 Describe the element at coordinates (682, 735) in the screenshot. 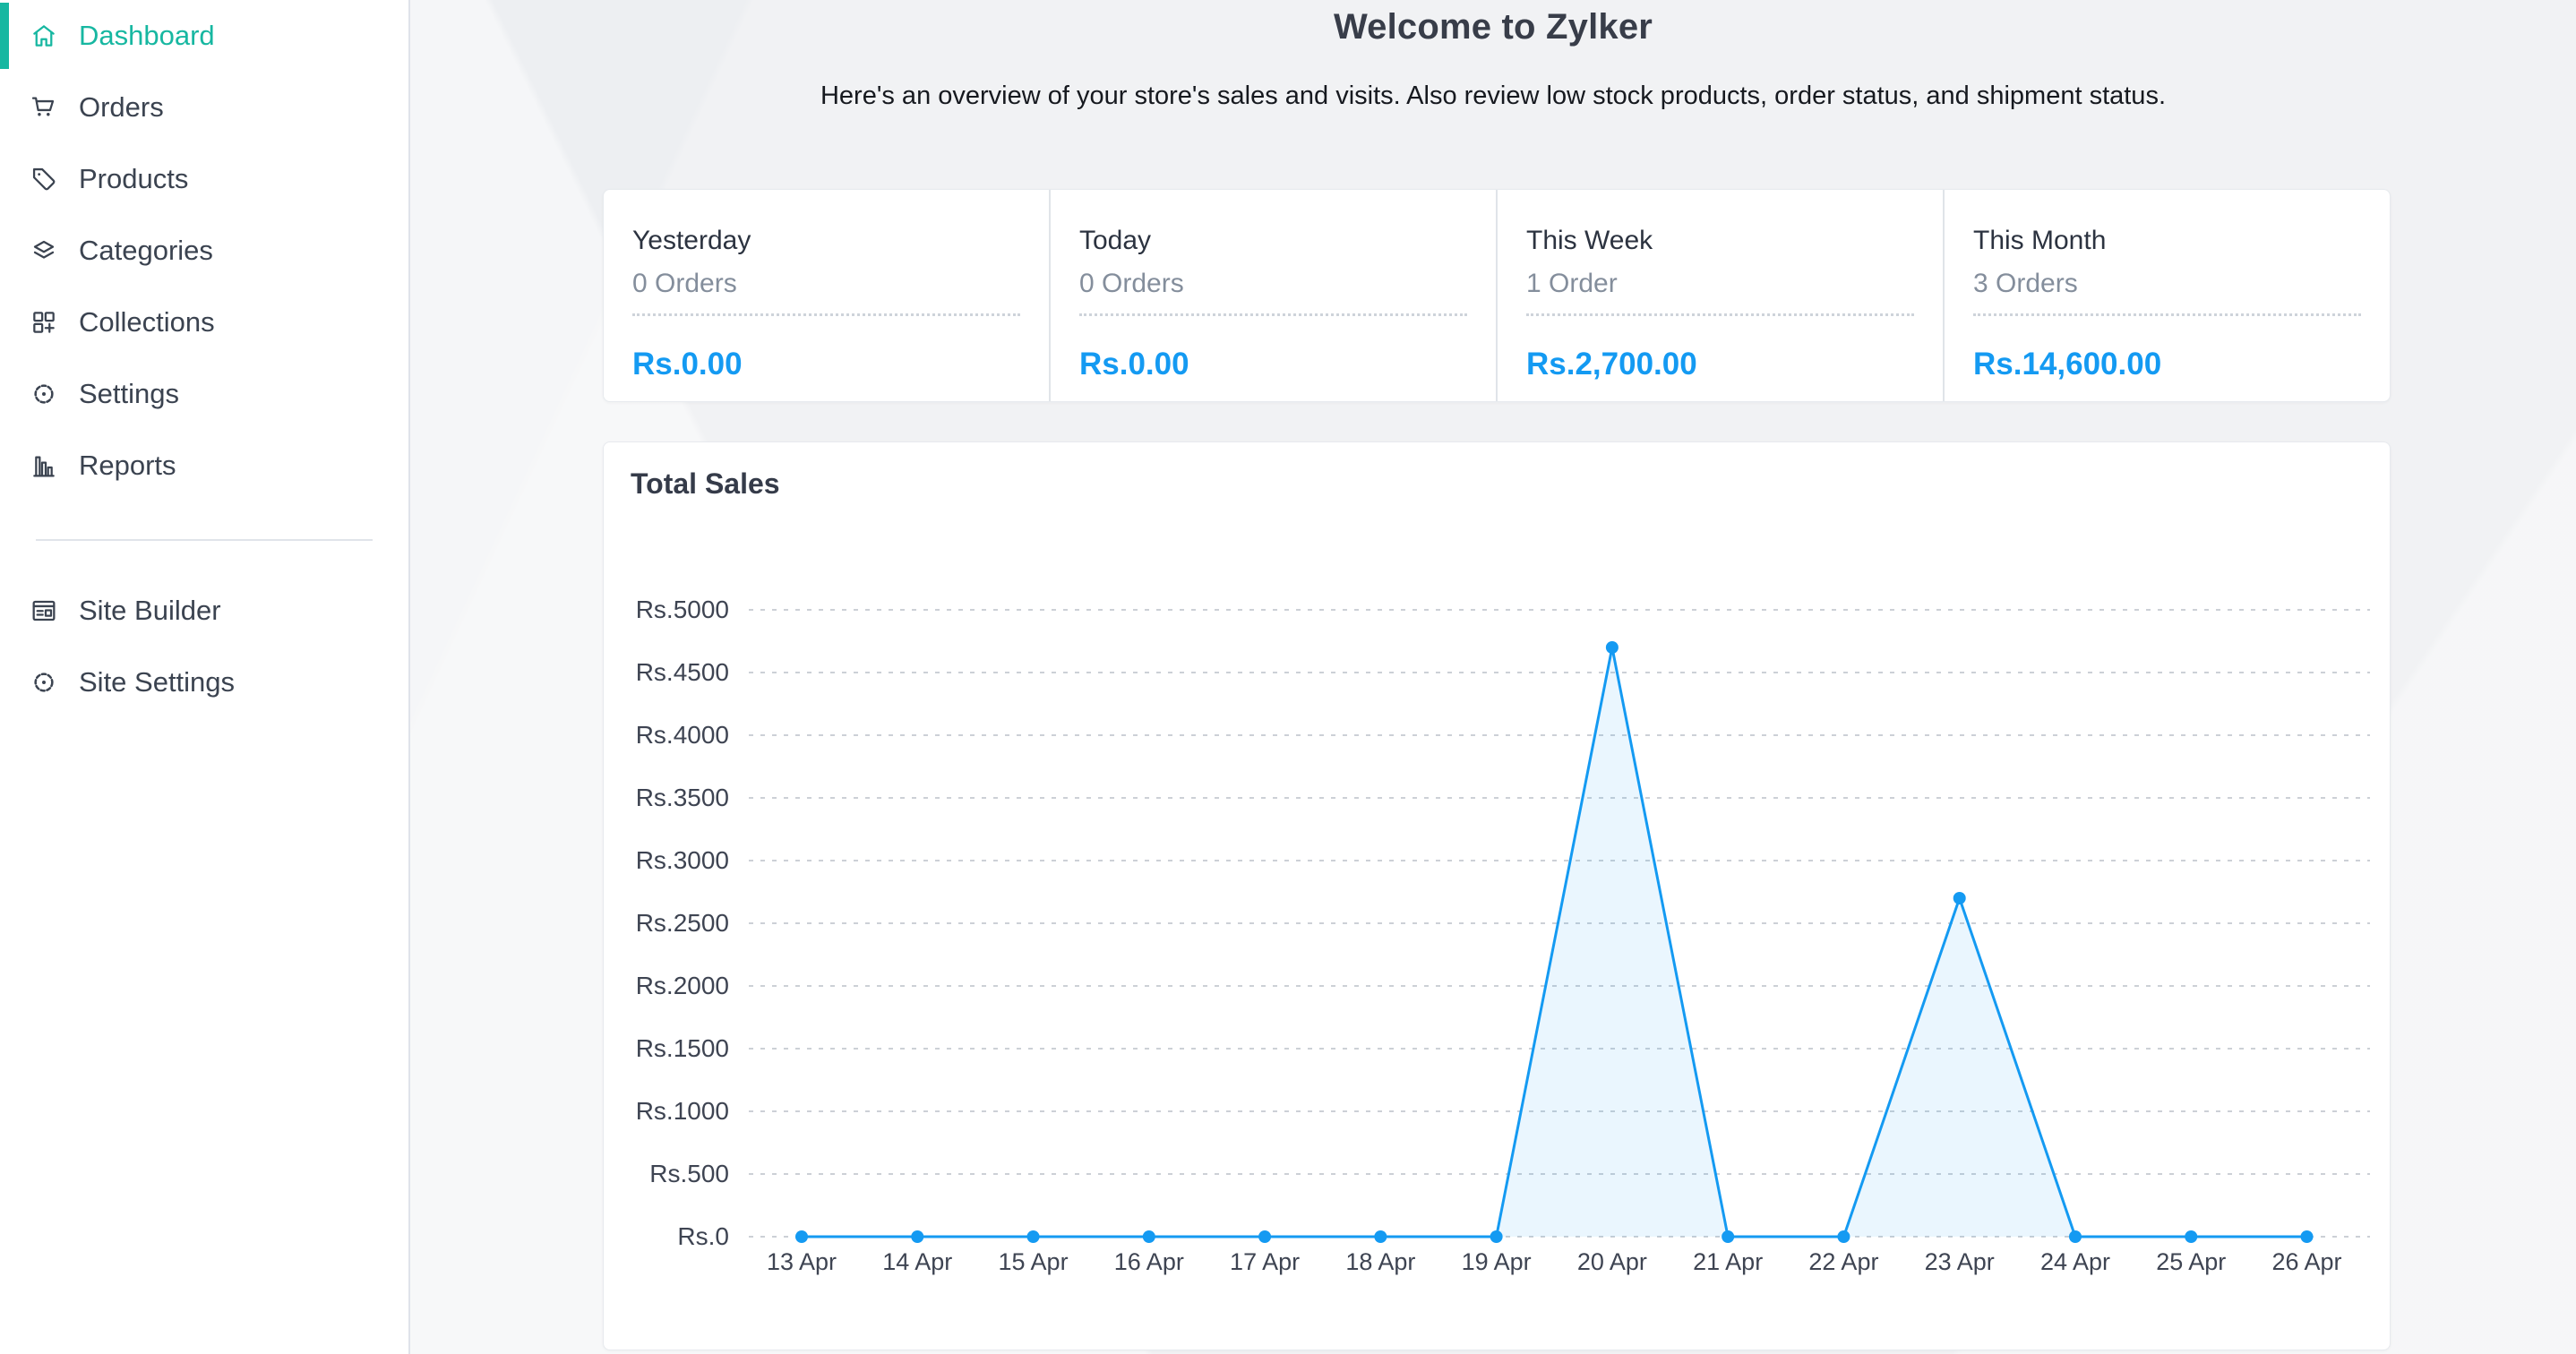

I see `svg-text: Rs.4000` at that location.